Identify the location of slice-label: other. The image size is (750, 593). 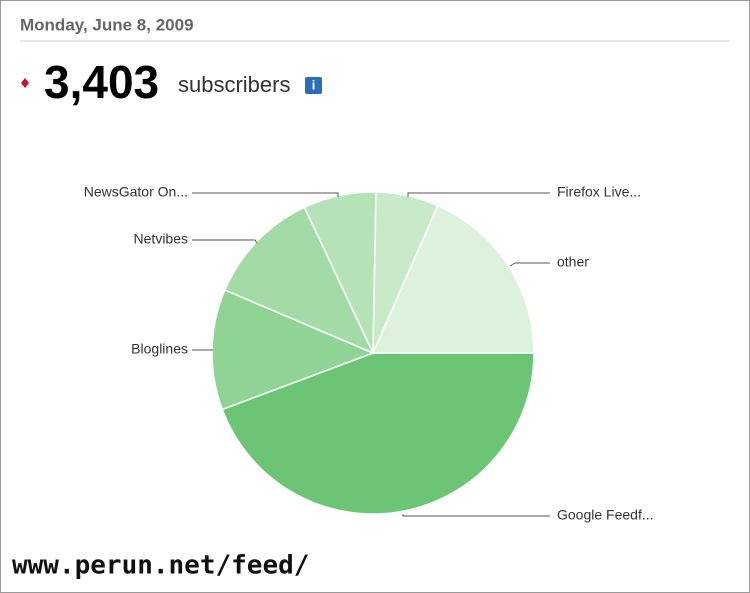
(573, 262).